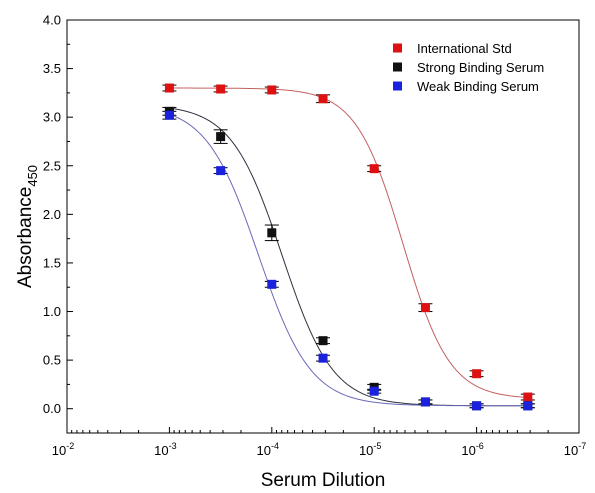 The image size is (595, 493). Describe the element at coordinates (173, 446) in the screenshot. I see `x-tick-exponent: -3` at that location.